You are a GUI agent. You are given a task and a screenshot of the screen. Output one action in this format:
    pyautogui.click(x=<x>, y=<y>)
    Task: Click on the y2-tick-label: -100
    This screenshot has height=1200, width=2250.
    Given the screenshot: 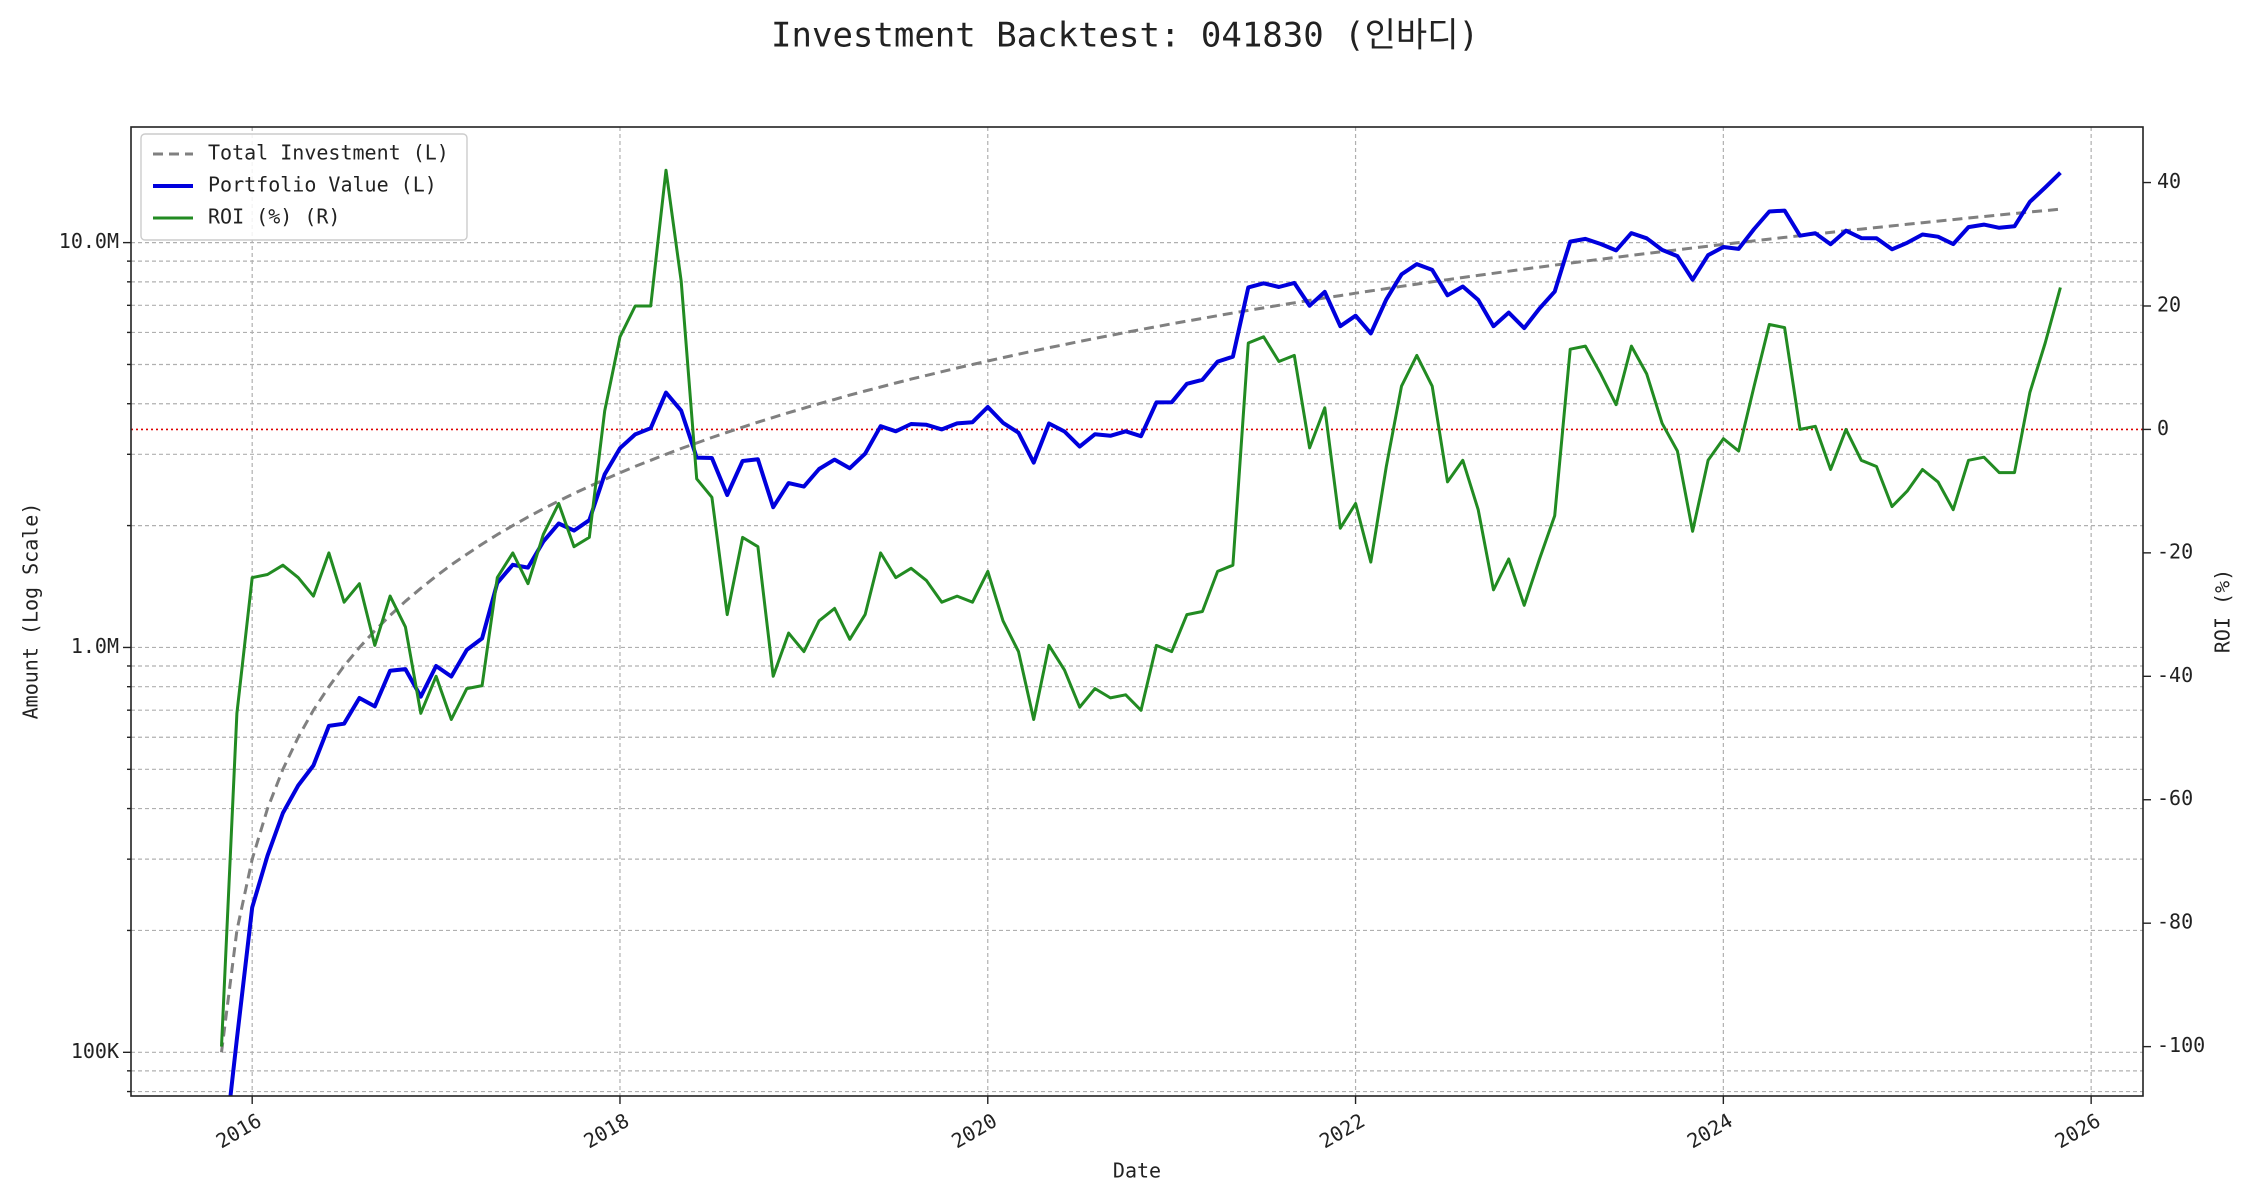 What is the action you would take?
    pyautogui.click(x=2181, y=1045)
    